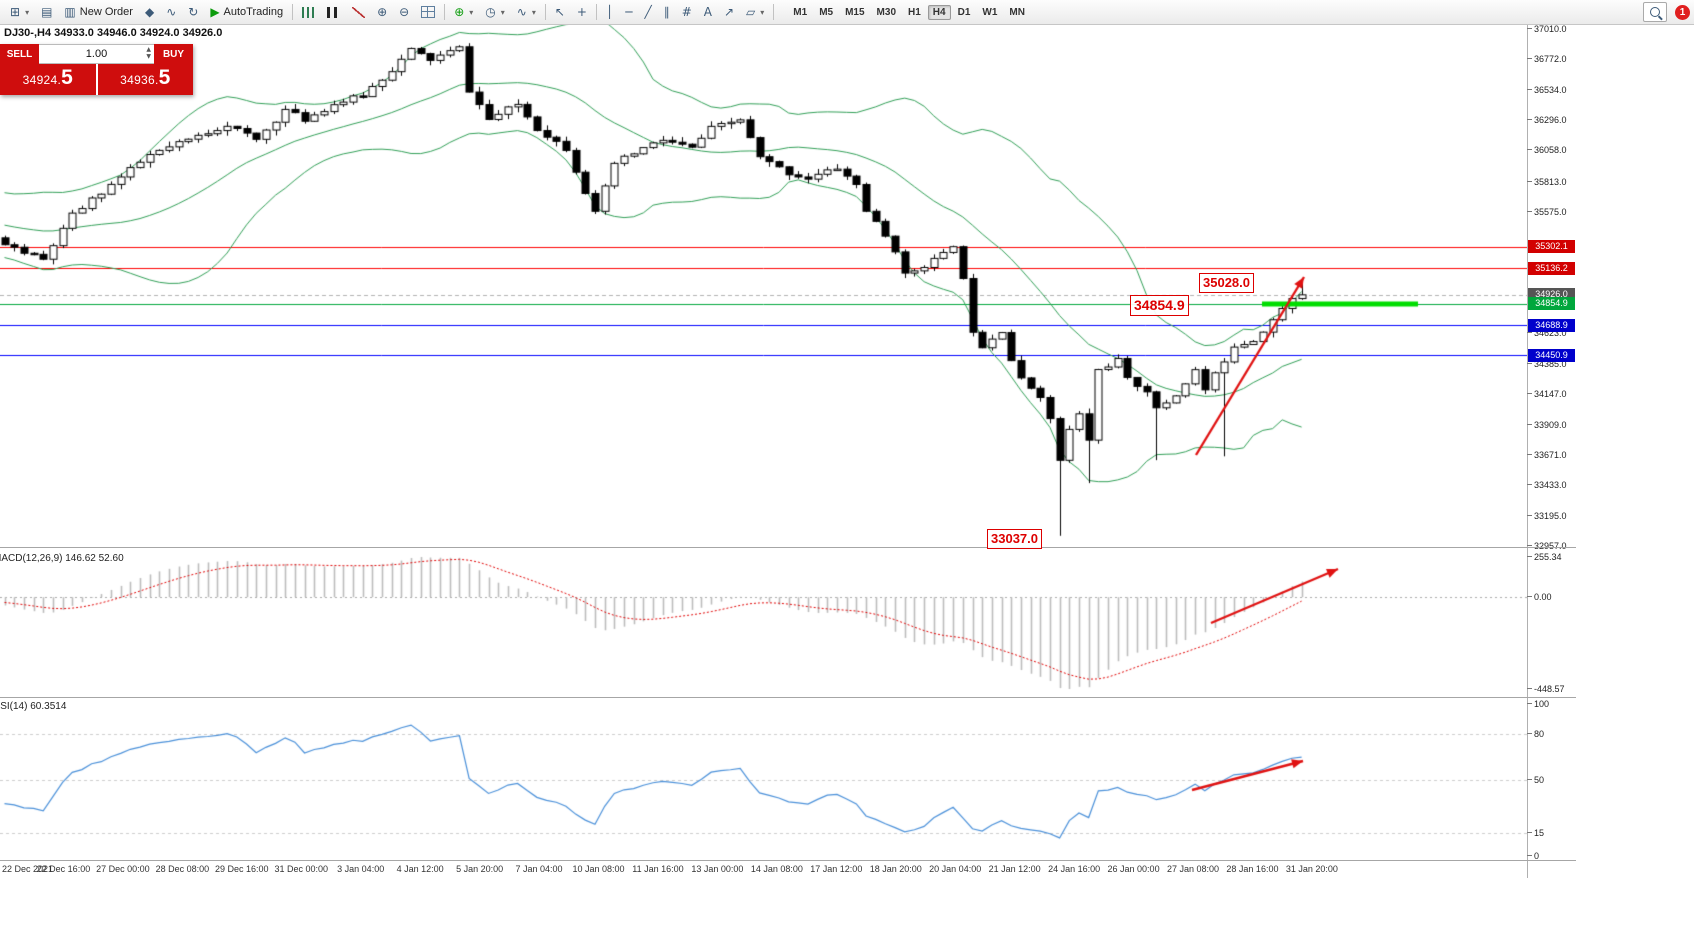  Describe the element at coordinates (560, 12) in the screenshot. I see `cursor-button: ↖` at that location.